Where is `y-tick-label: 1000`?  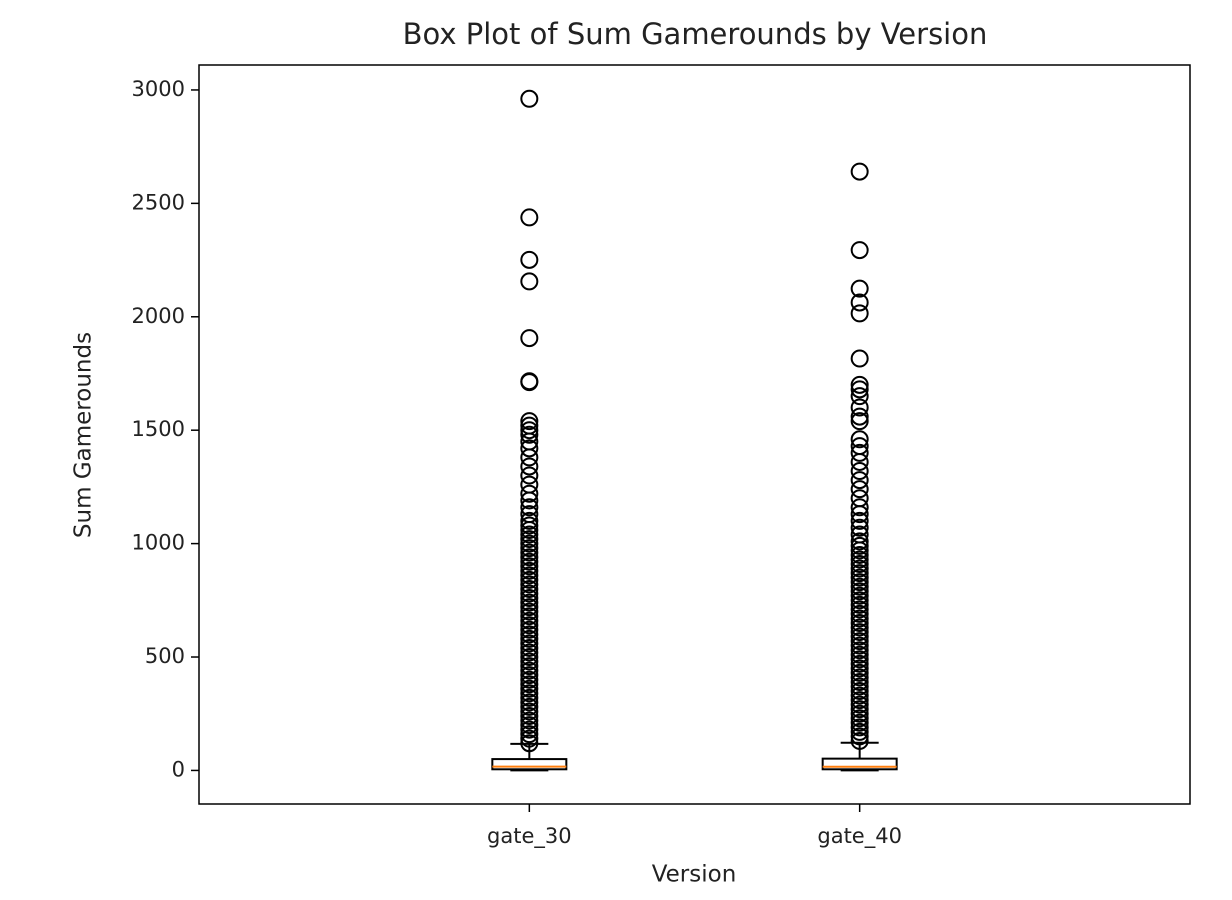
y-tick-label: 1000 is located at coordinates (158, 543).